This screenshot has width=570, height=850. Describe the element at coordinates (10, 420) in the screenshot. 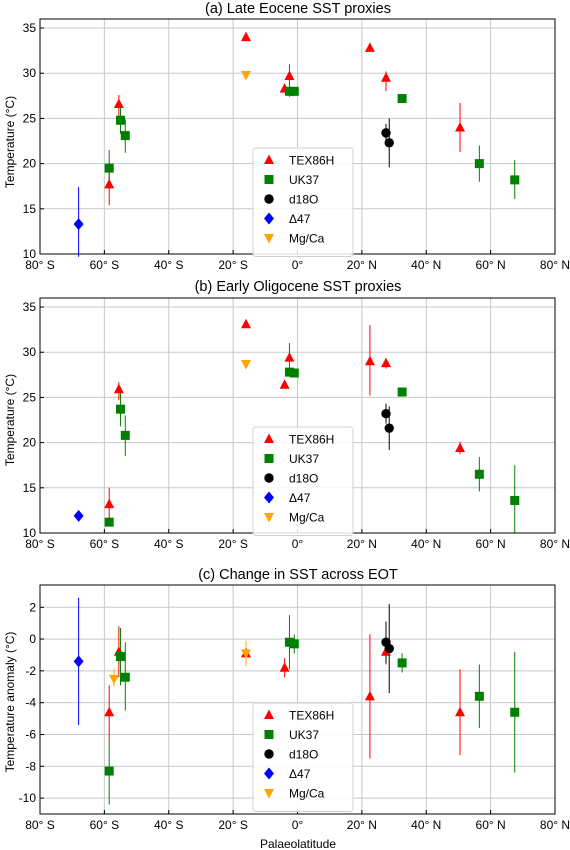

I see `panel-b-ylabel: Temperature (°C)` at that location.